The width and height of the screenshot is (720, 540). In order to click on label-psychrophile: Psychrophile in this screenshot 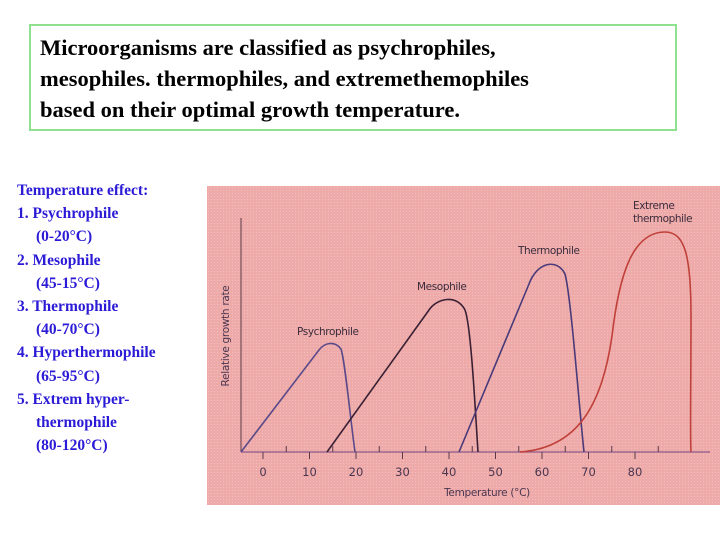, I will do `click(328, 332)`.